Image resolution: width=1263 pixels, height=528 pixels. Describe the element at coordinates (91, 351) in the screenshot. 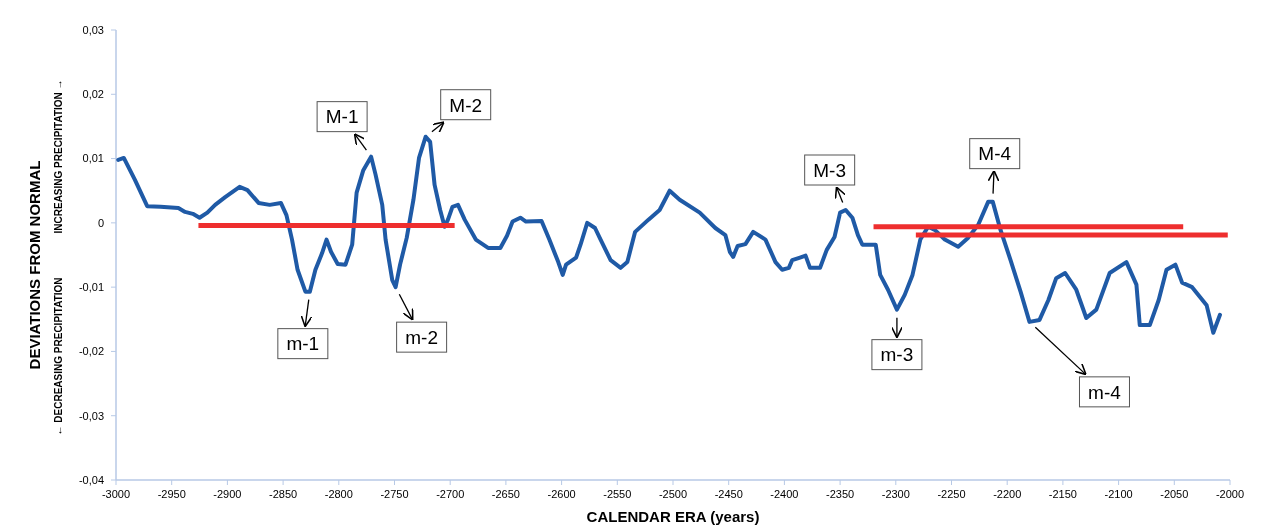

I see `y-tick-label: -0,02` at that location.